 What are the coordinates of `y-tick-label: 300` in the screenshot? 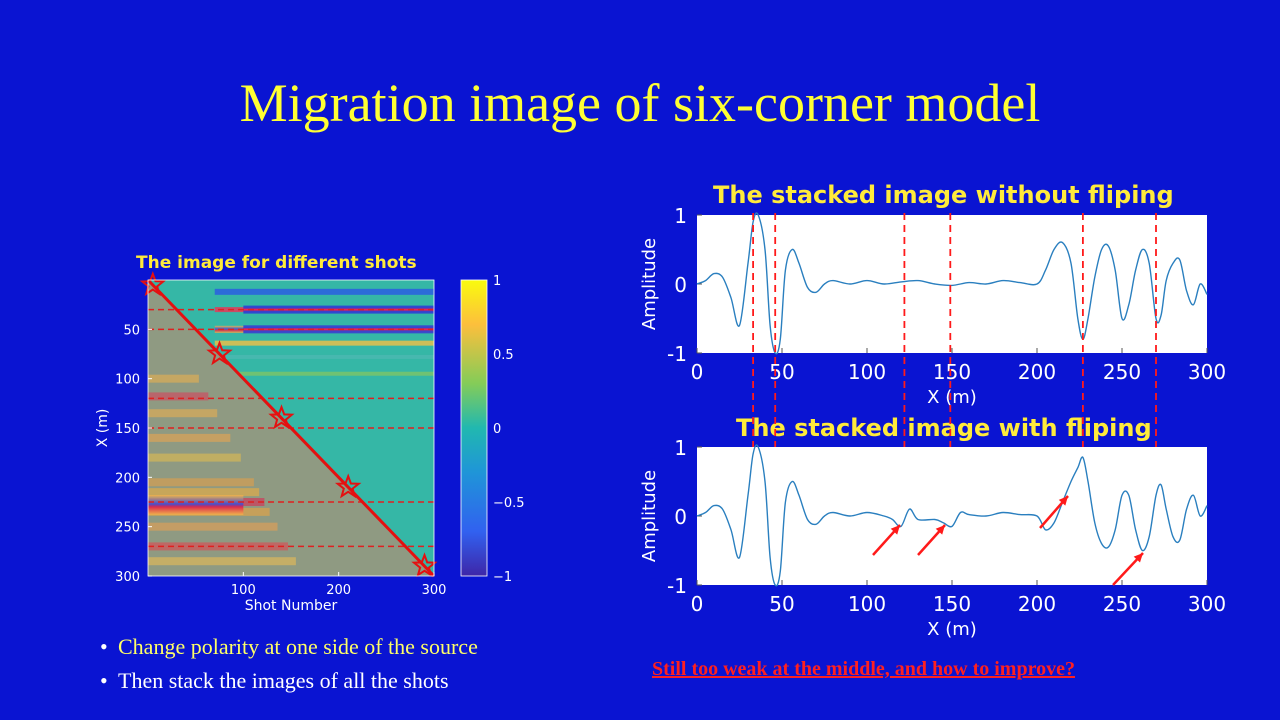 It's located at (127, 577).